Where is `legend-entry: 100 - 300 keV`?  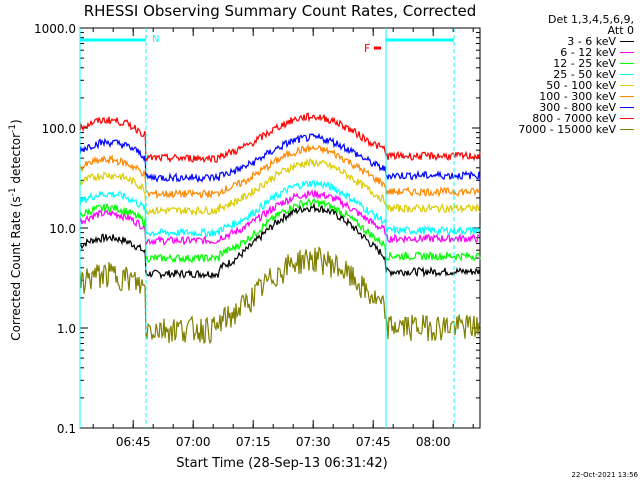
legend-entry: 100 - 300 keV is located at coordinates (554, 96).